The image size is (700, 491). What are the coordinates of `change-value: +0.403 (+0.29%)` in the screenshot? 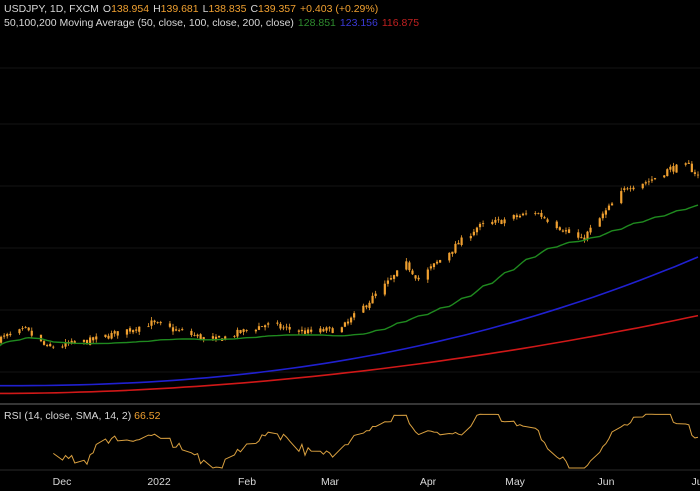 It's located at (339, 9).